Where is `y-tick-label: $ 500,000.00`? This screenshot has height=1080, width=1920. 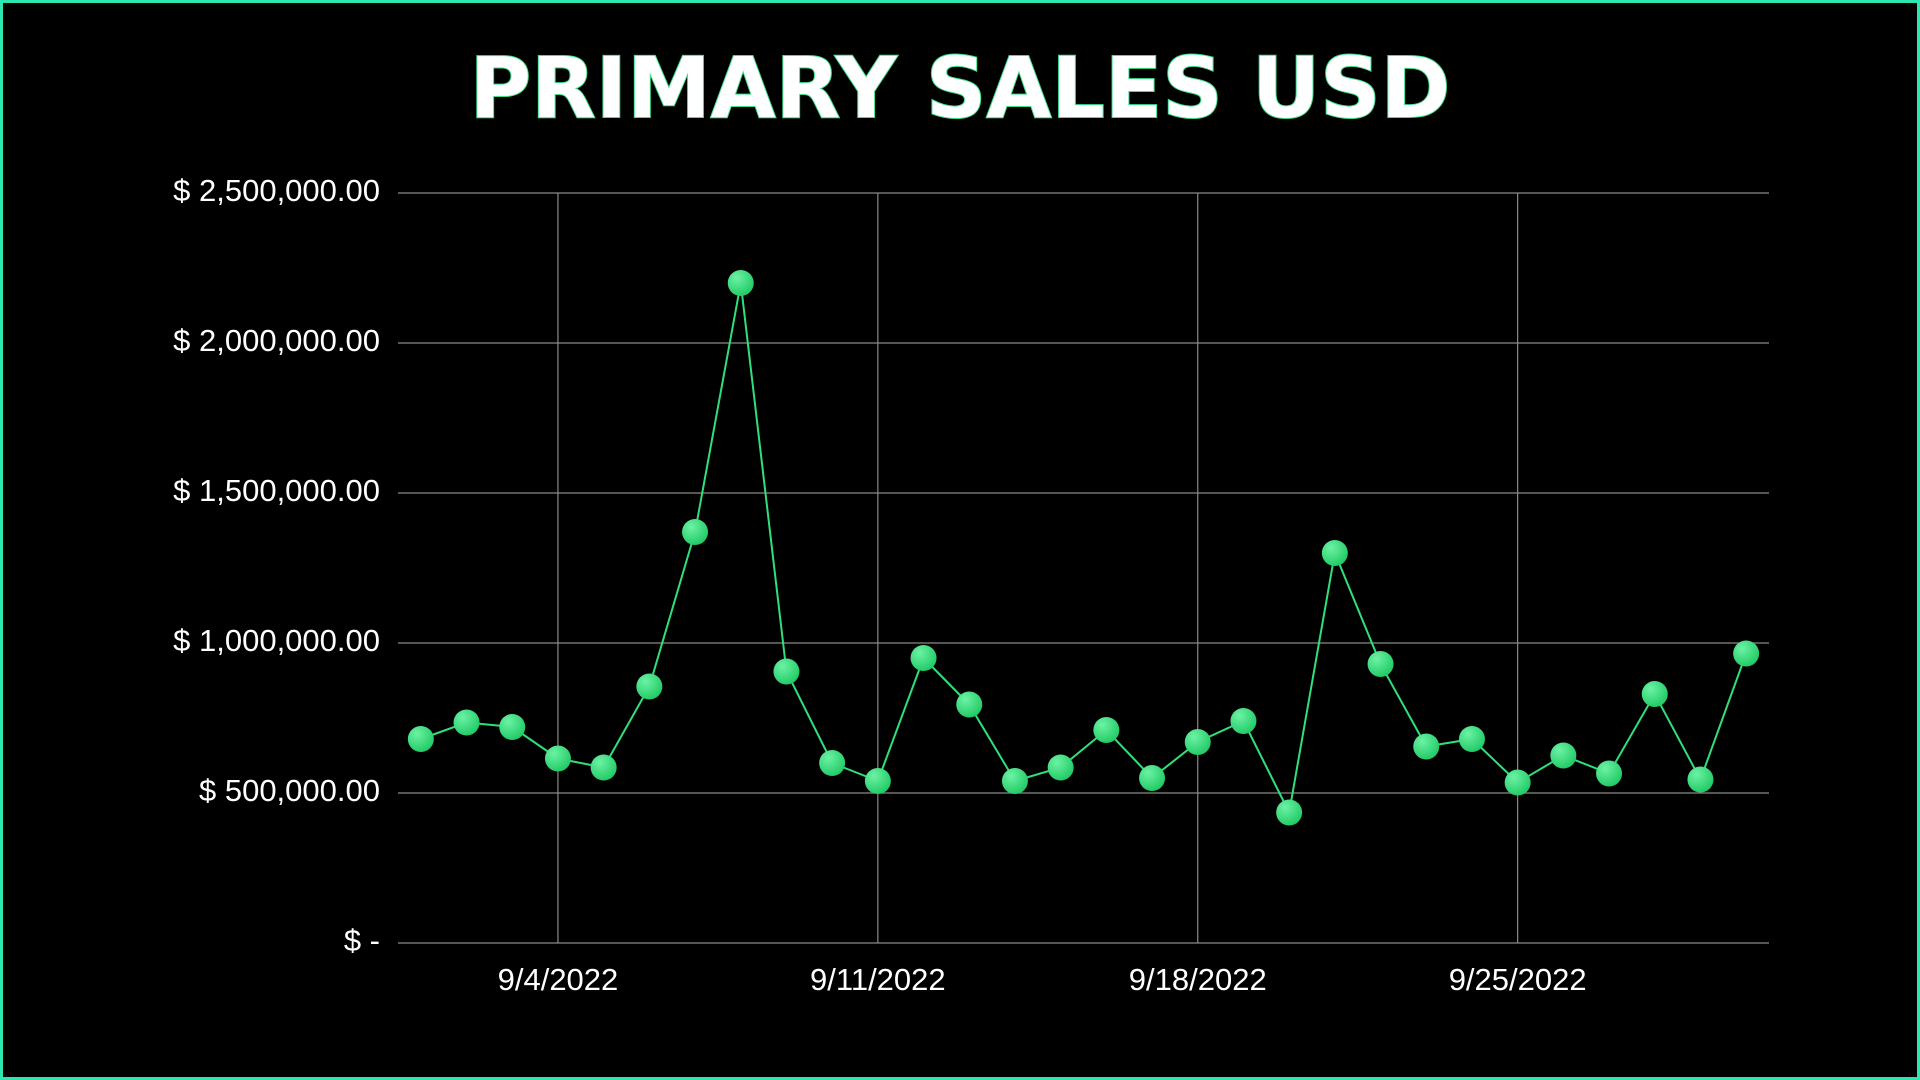 y-tick-label: $ 500,000.00 is located at coordinates (289, 790).